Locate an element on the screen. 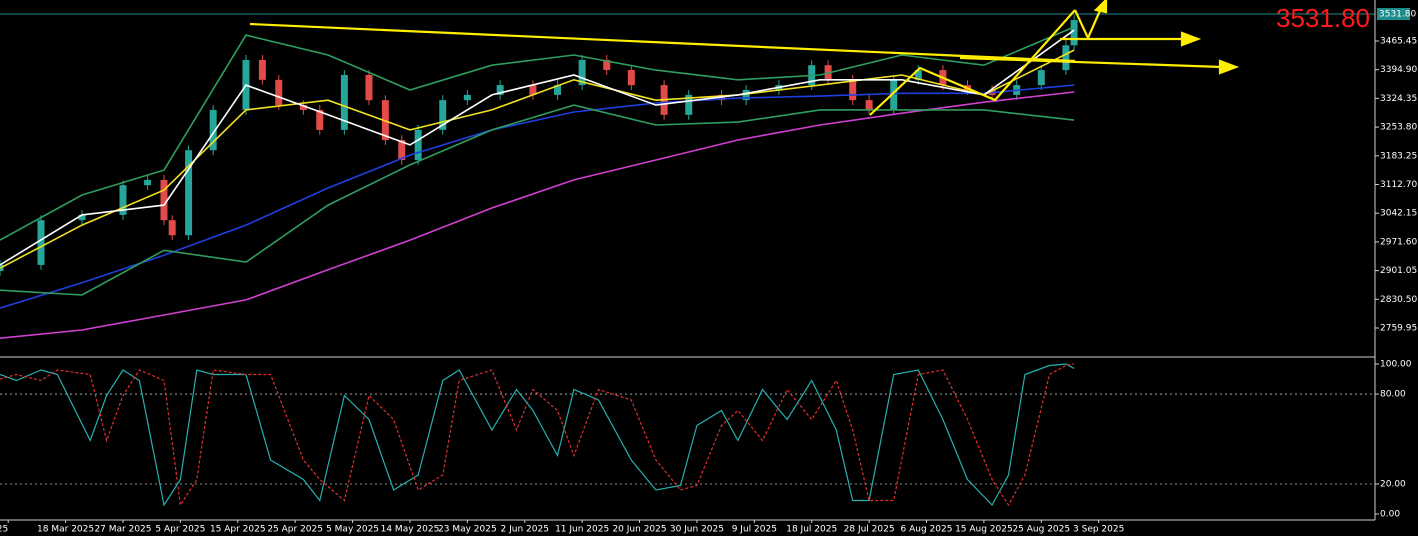  y-tick-label: 3324.35 is located at coordinates (1398, 99).